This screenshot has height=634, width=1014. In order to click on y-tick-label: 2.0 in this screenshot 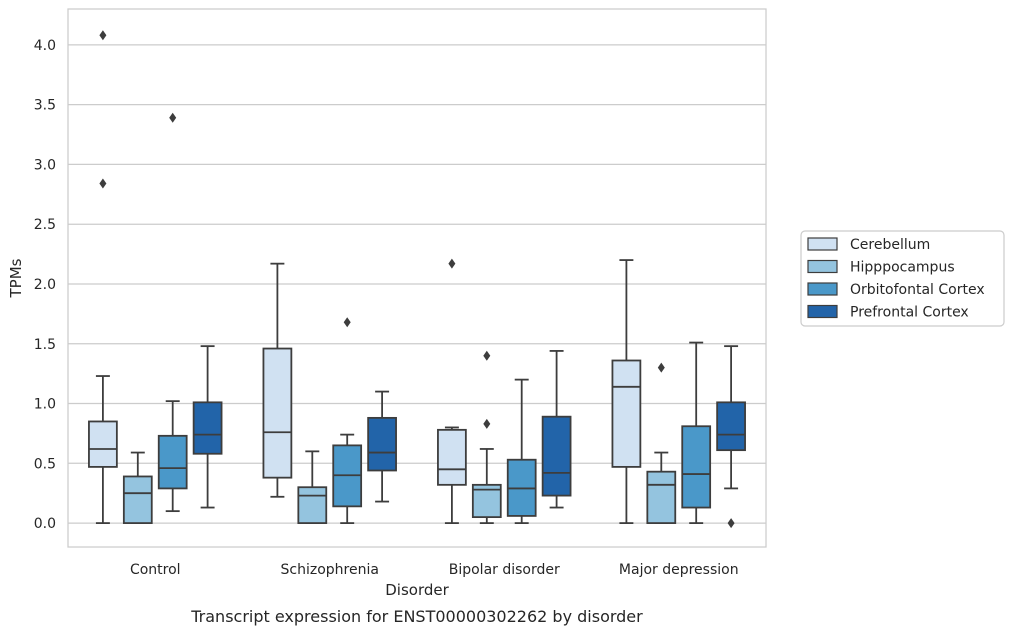, I will do `click(45, 285)`.